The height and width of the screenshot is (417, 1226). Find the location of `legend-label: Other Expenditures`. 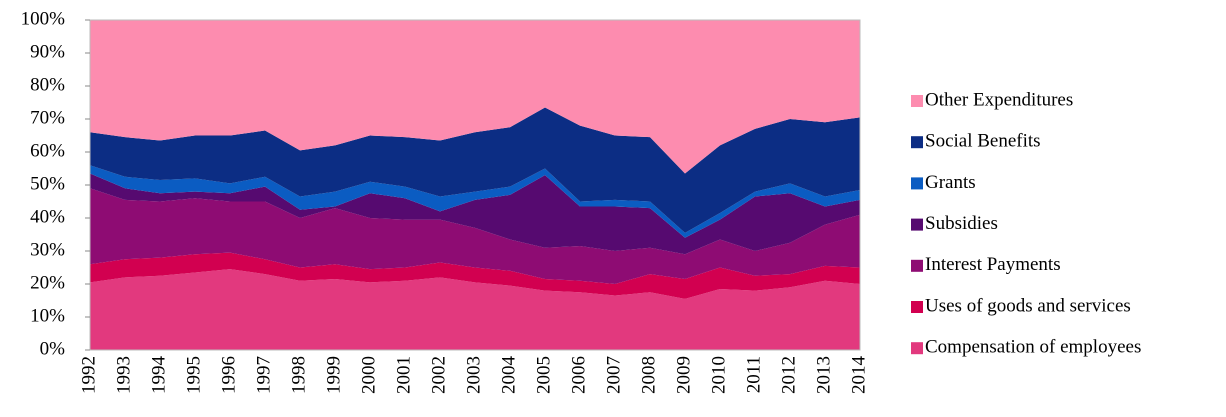

legend-label: Other Expenditures is located at coordinates (999, 99).